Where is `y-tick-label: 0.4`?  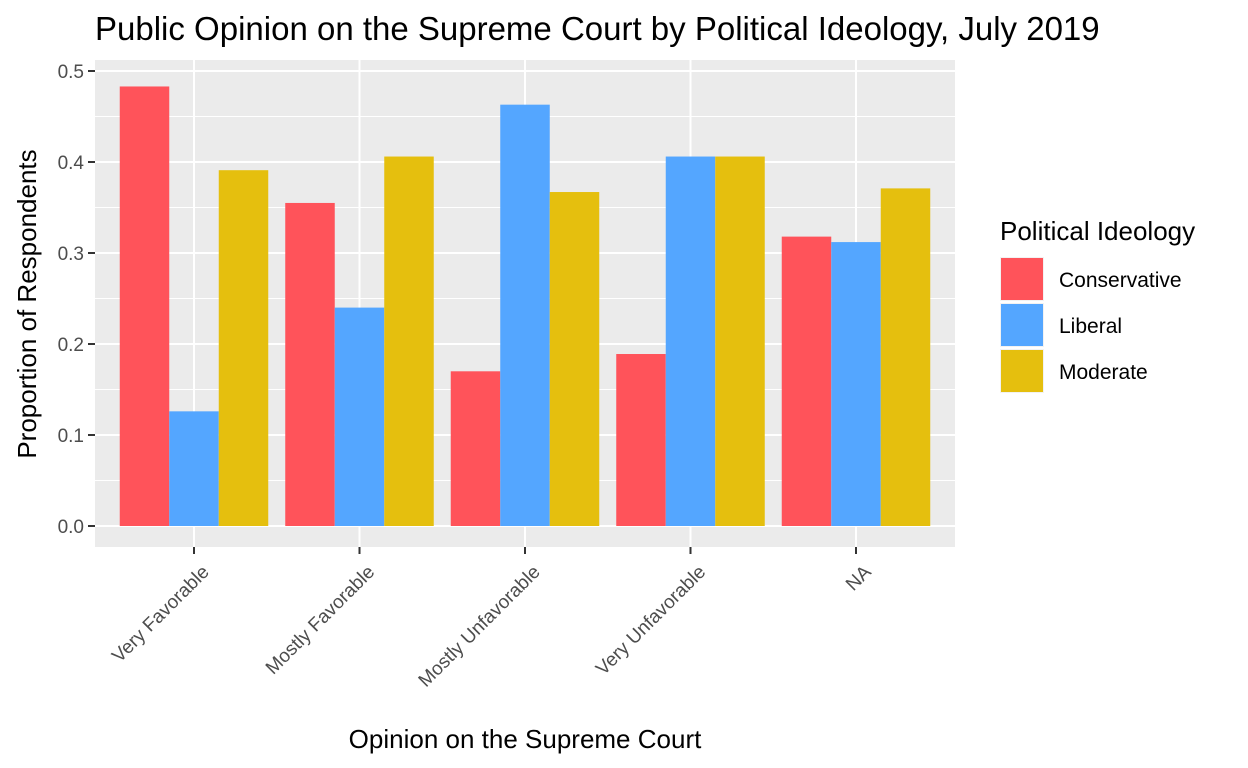 y-tick-label: 0.4 is located at coordinates (71, 163).